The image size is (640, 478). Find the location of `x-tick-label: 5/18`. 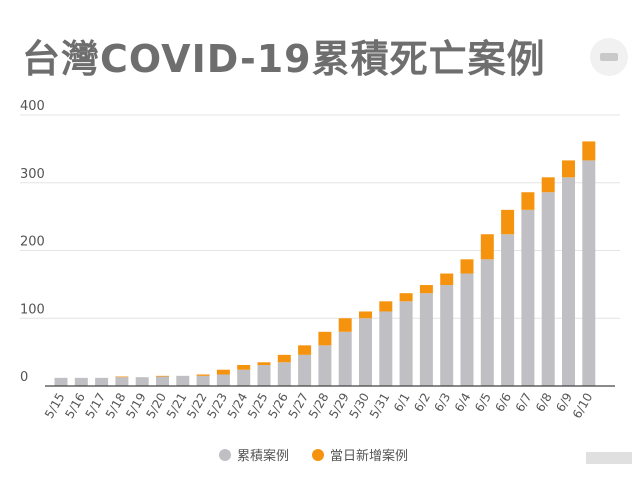

x-tick-label: 5/18 is located at coordinates (116, 406).